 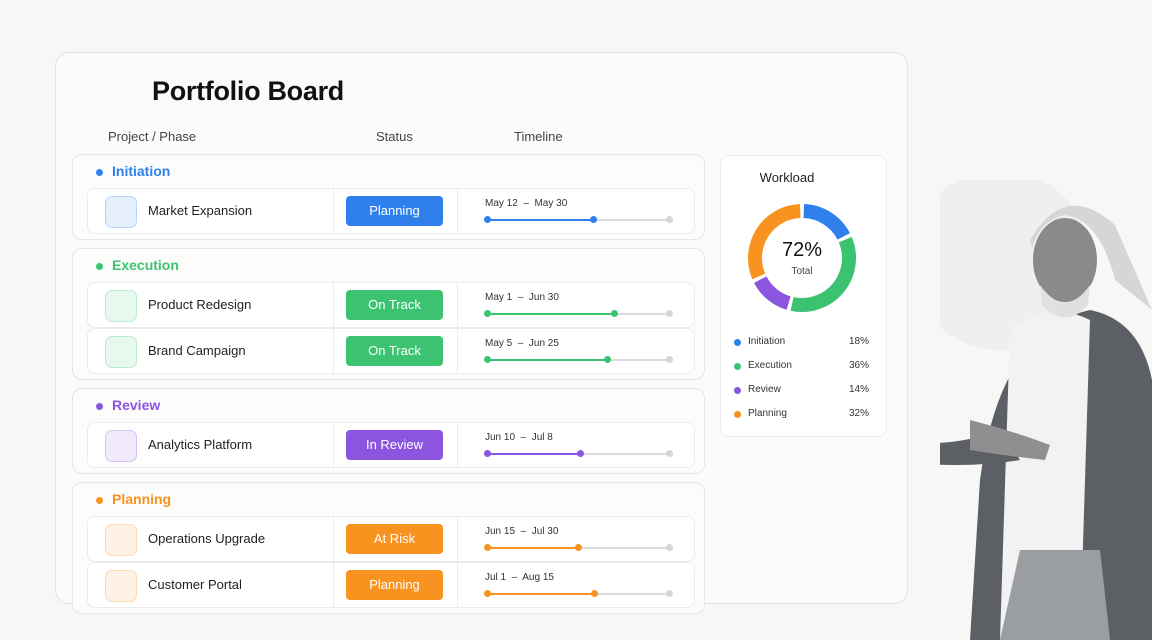 What do you see at coordinates (394, 445) in the screenshot?
I see `status-badge: In Review` at bounding box center [394, 445].